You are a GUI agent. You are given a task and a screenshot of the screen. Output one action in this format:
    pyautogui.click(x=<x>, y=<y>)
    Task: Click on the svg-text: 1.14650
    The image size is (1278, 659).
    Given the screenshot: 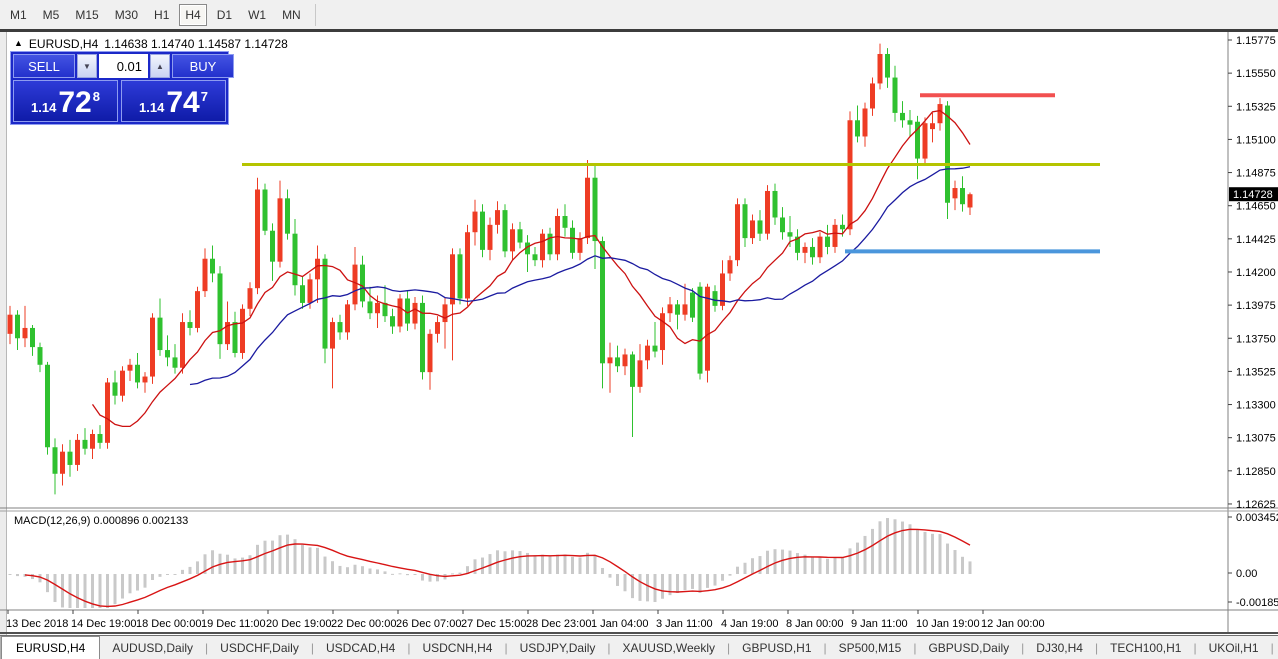 What is the action you would take?
    pyautogui.click(x=1256, y=207)
    